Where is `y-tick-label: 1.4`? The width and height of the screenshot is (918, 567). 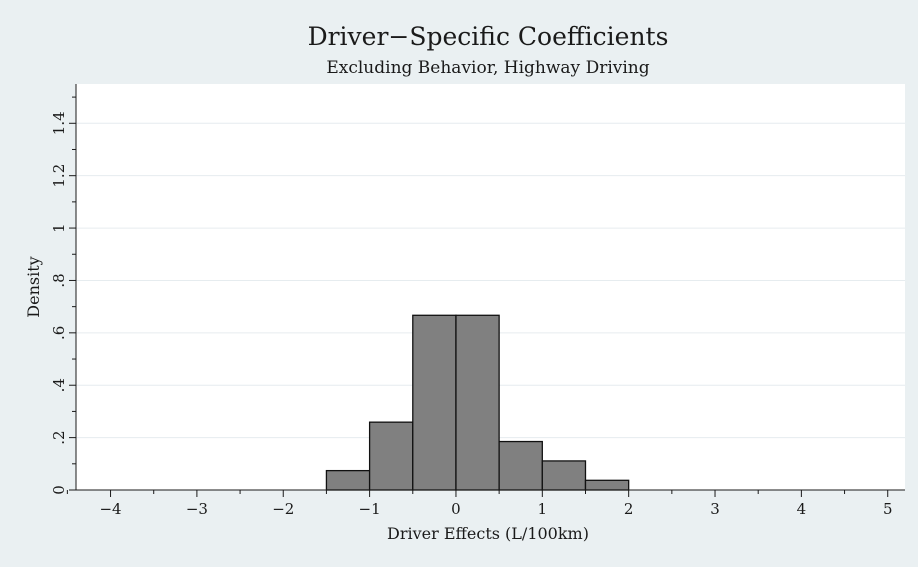
y-tick-label: 1.4 is located at coordinates (59, 123).